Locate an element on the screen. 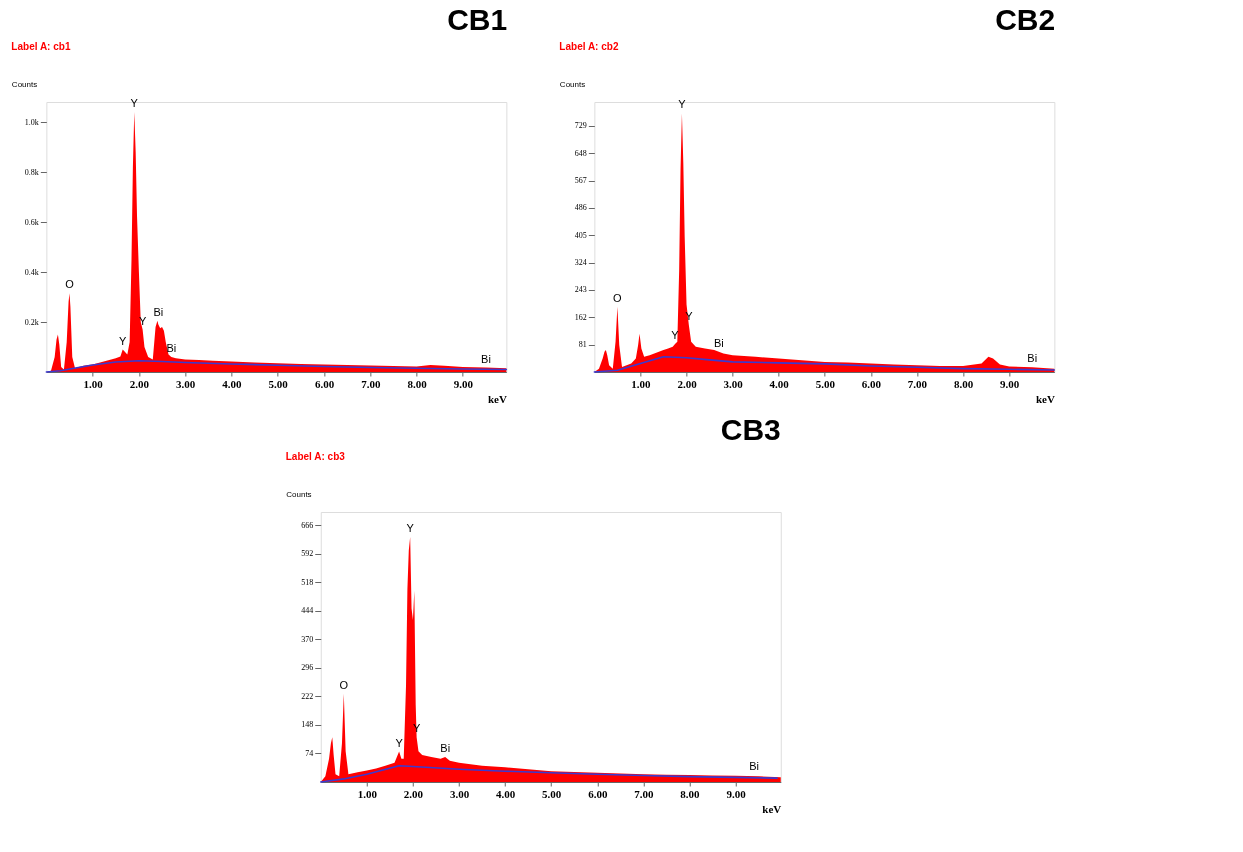  chart-title: CB2 is located at coordinates (1025, 19).